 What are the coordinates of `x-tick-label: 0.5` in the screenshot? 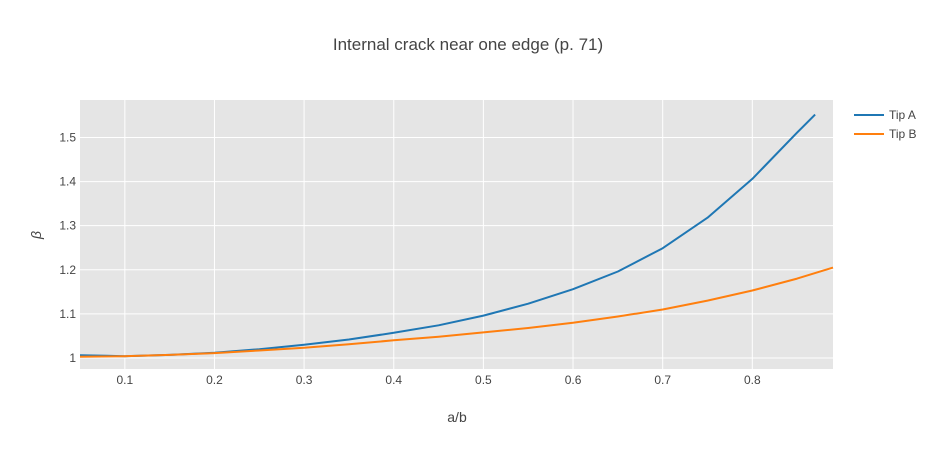 It's located at (483, 380).